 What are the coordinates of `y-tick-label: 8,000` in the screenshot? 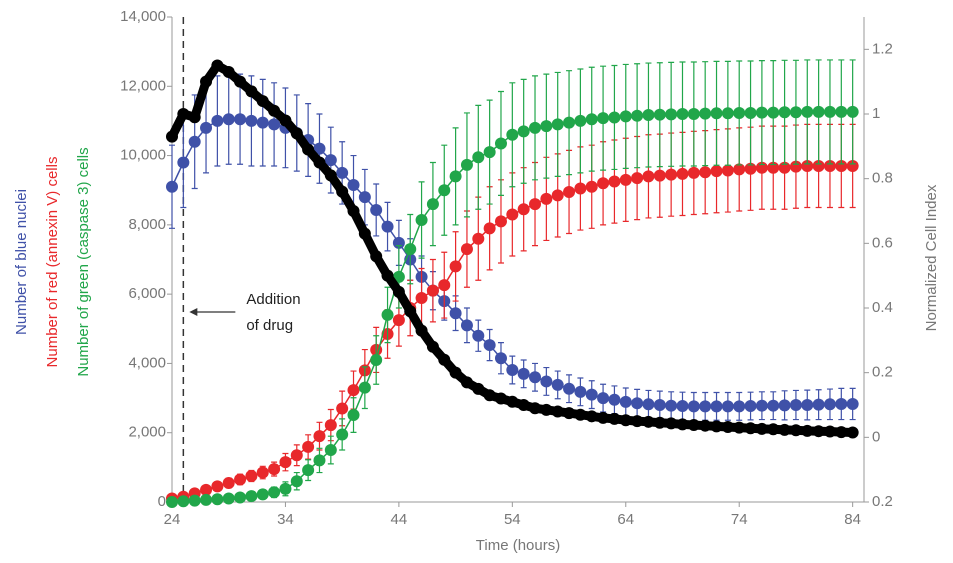 It's located at (147, 224).